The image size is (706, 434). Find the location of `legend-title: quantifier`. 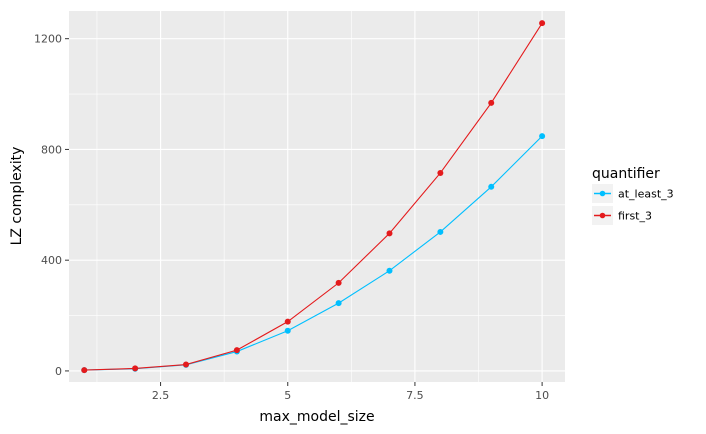

legend-title: quantifier is located at coordinates (626, 174).